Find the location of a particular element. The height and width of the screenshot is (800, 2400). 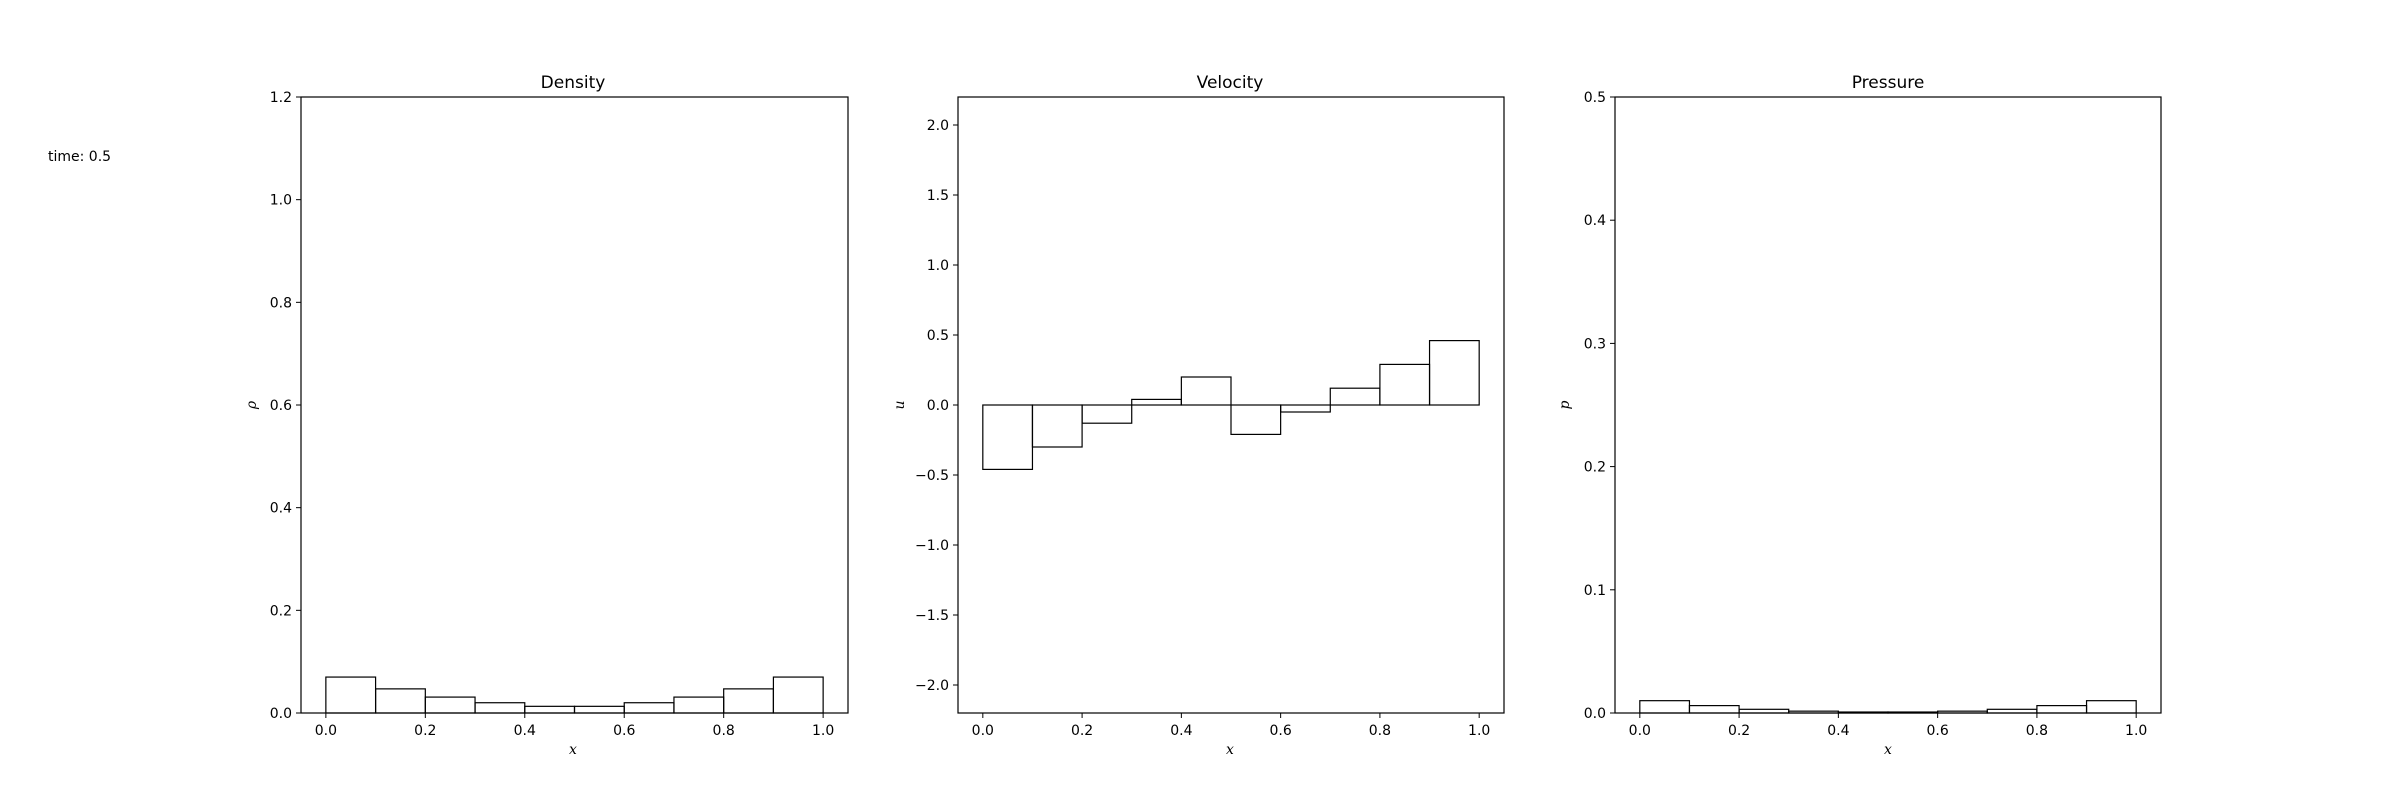

density-xlabel: x is located at coordinates (573, 750).